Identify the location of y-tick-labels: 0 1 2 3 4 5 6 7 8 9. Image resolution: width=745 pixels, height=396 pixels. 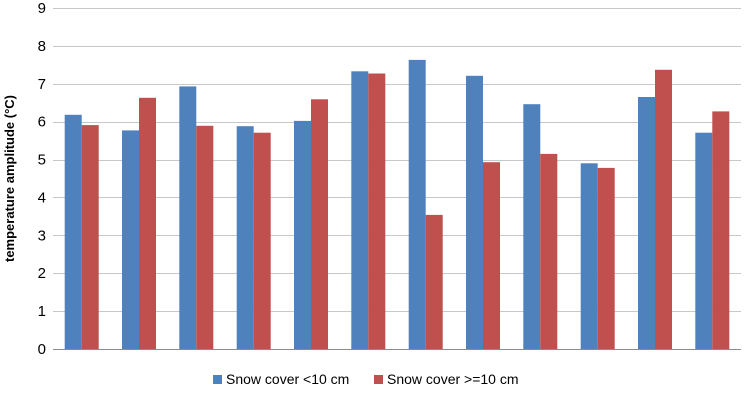
(42, 179).